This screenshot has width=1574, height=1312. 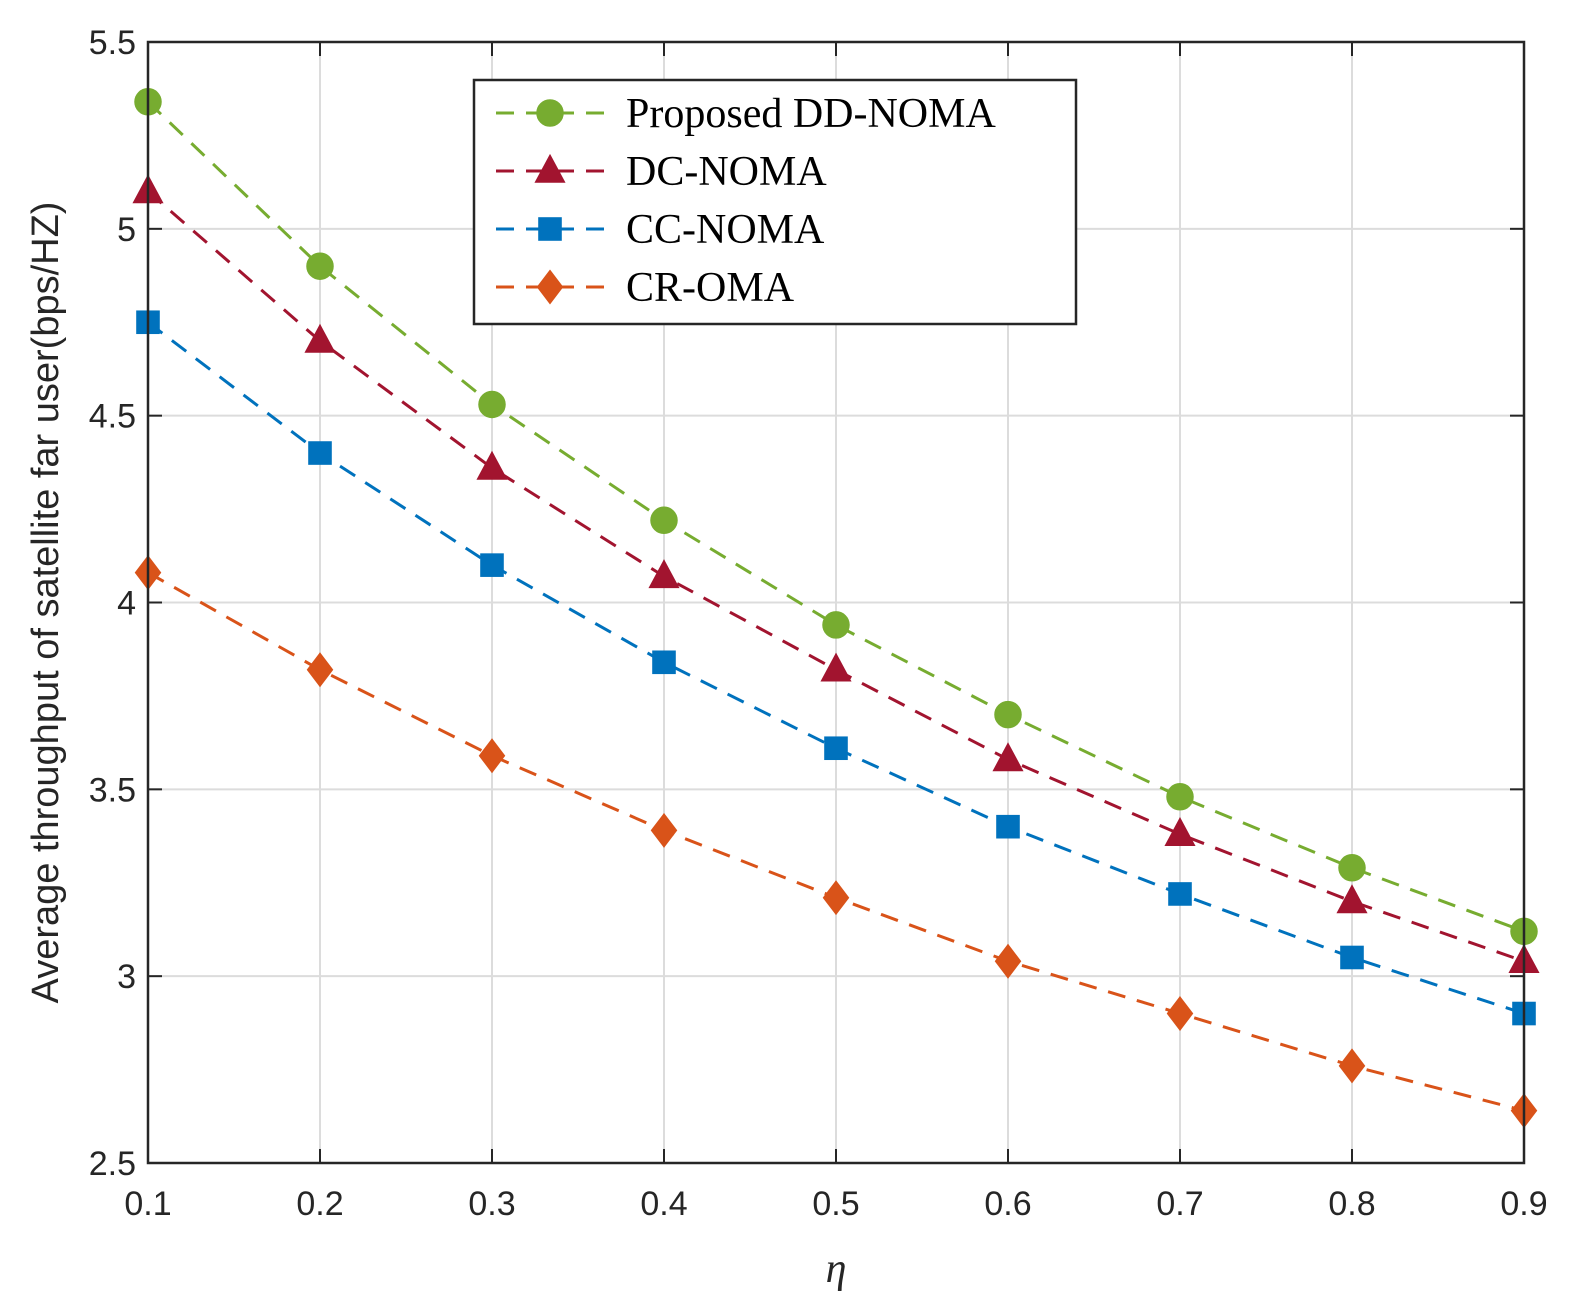 What do you see at coordinates (726, 172) in the screenshot?
I see `legend-label: DC-NOMA` at bounding box center [726, 172].